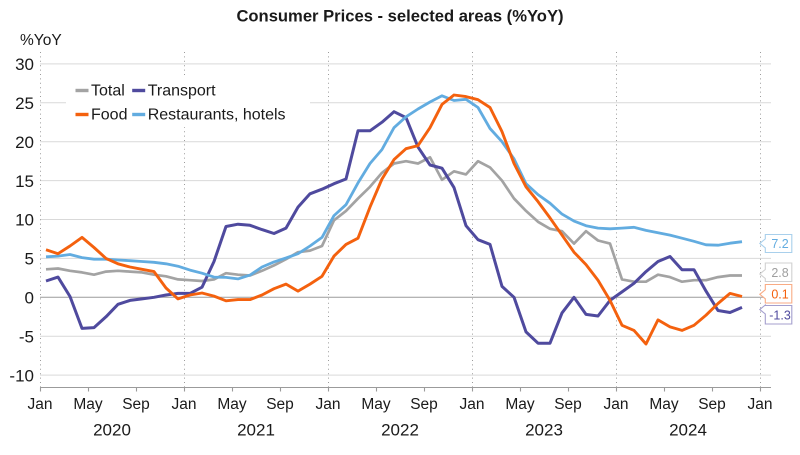 This screenshot has height=455, width=800. What do you see at coordinates (29, 259) in the screenshot?
I see `svg-text: 5` at bounding box center [29, 259].